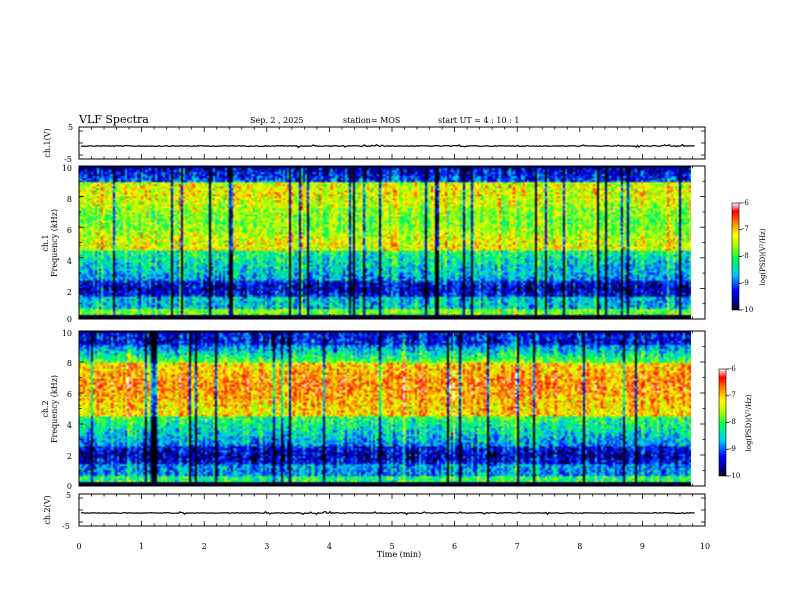  Describe the element at coordinates (69, 230) in the screenshot. I see `ch1-ytick-6: 6` at that location.